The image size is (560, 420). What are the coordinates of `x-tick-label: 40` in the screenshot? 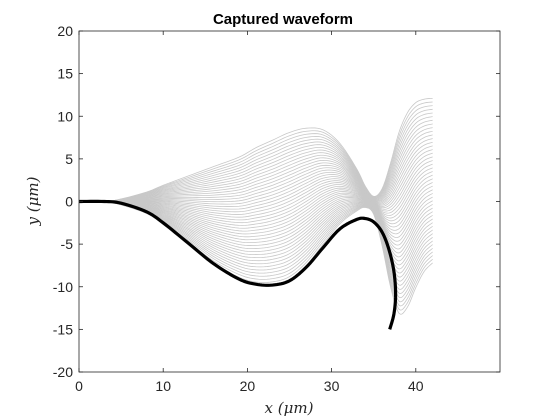 It's located at (416, 386).